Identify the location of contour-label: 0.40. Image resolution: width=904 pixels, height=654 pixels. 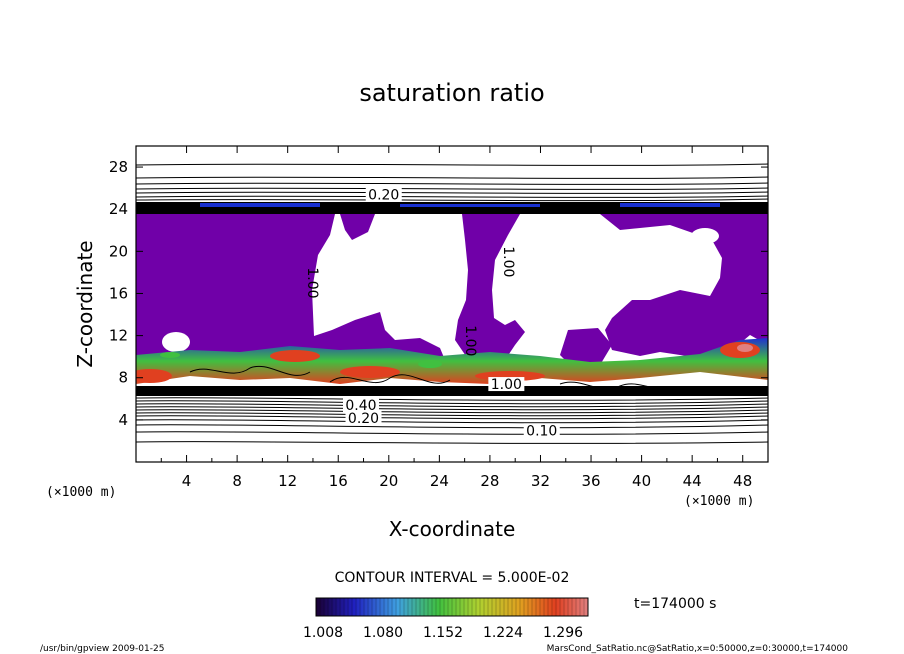
(360, 406).